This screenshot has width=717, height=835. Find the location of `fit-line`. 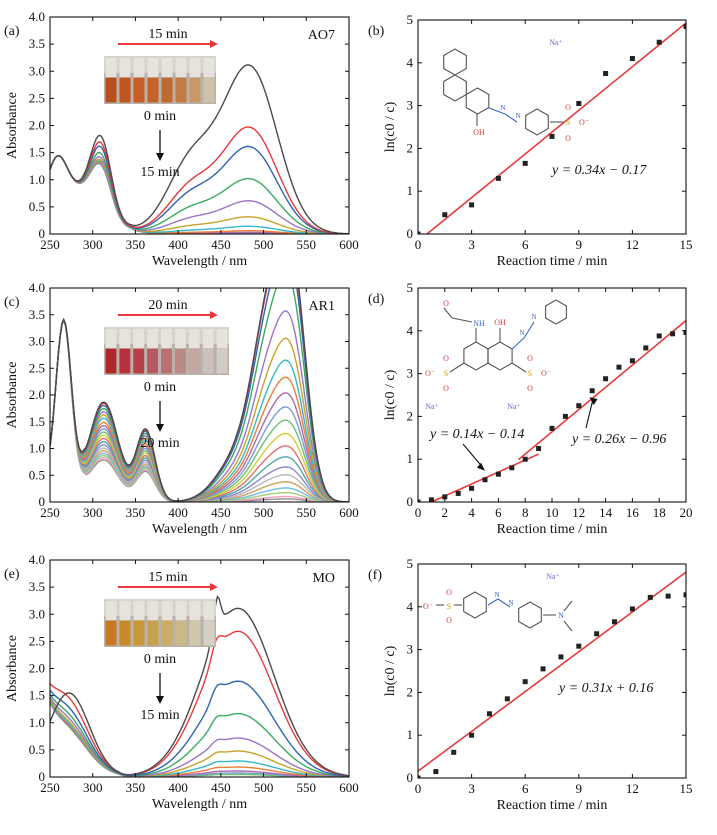

fit-line is located at coordinates (601, 390).